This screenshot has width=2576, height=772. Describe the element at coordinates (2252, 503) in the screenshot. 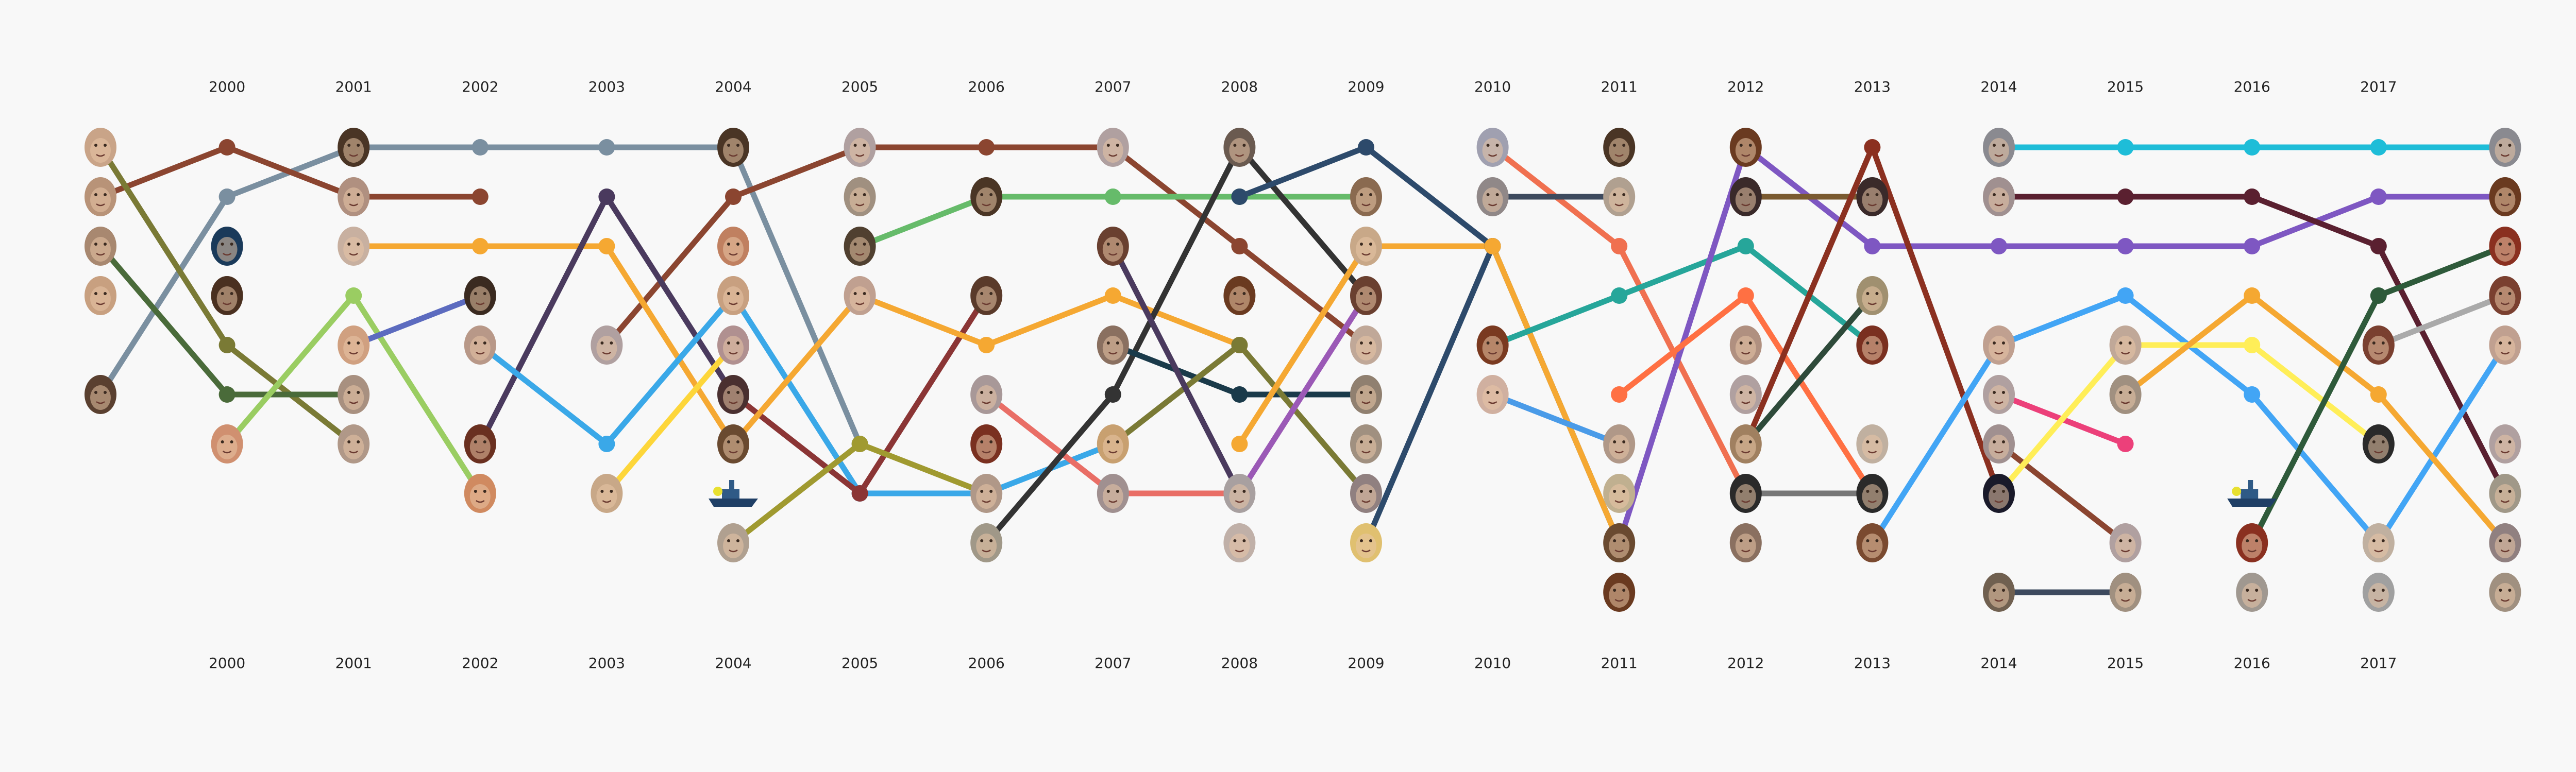

I see `ship-hull-icon` at that location.